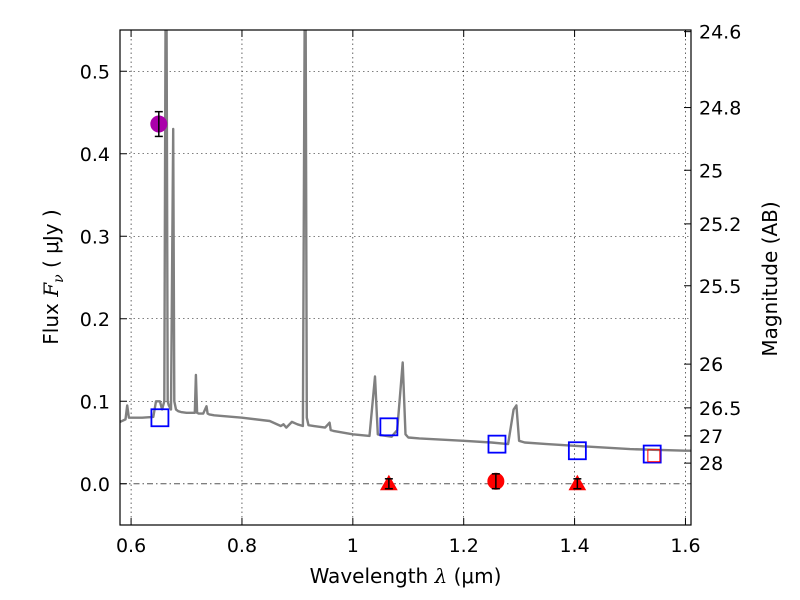 Image resolution: width=800 pixels, height=600 pixels. I want to click on y2-tick-label: 25, so click(711, 171).